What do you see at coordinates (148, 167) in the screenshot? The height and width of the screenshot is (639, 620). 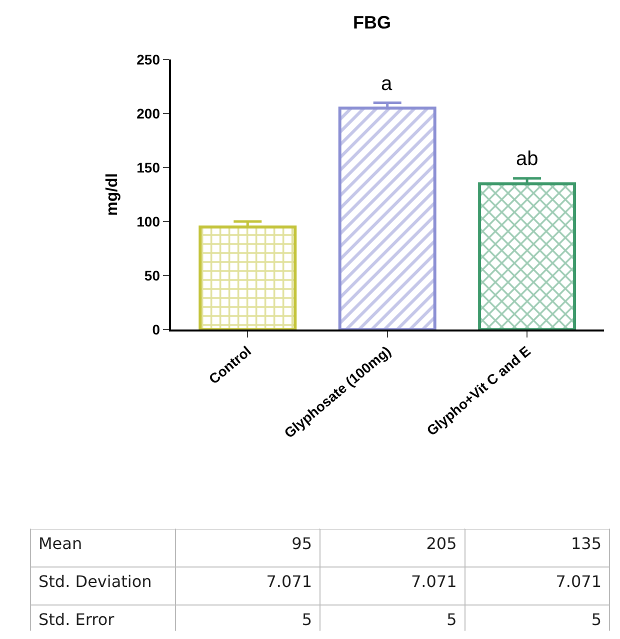 I see `y-tick-label: 150` at bounding box center [148, 167].